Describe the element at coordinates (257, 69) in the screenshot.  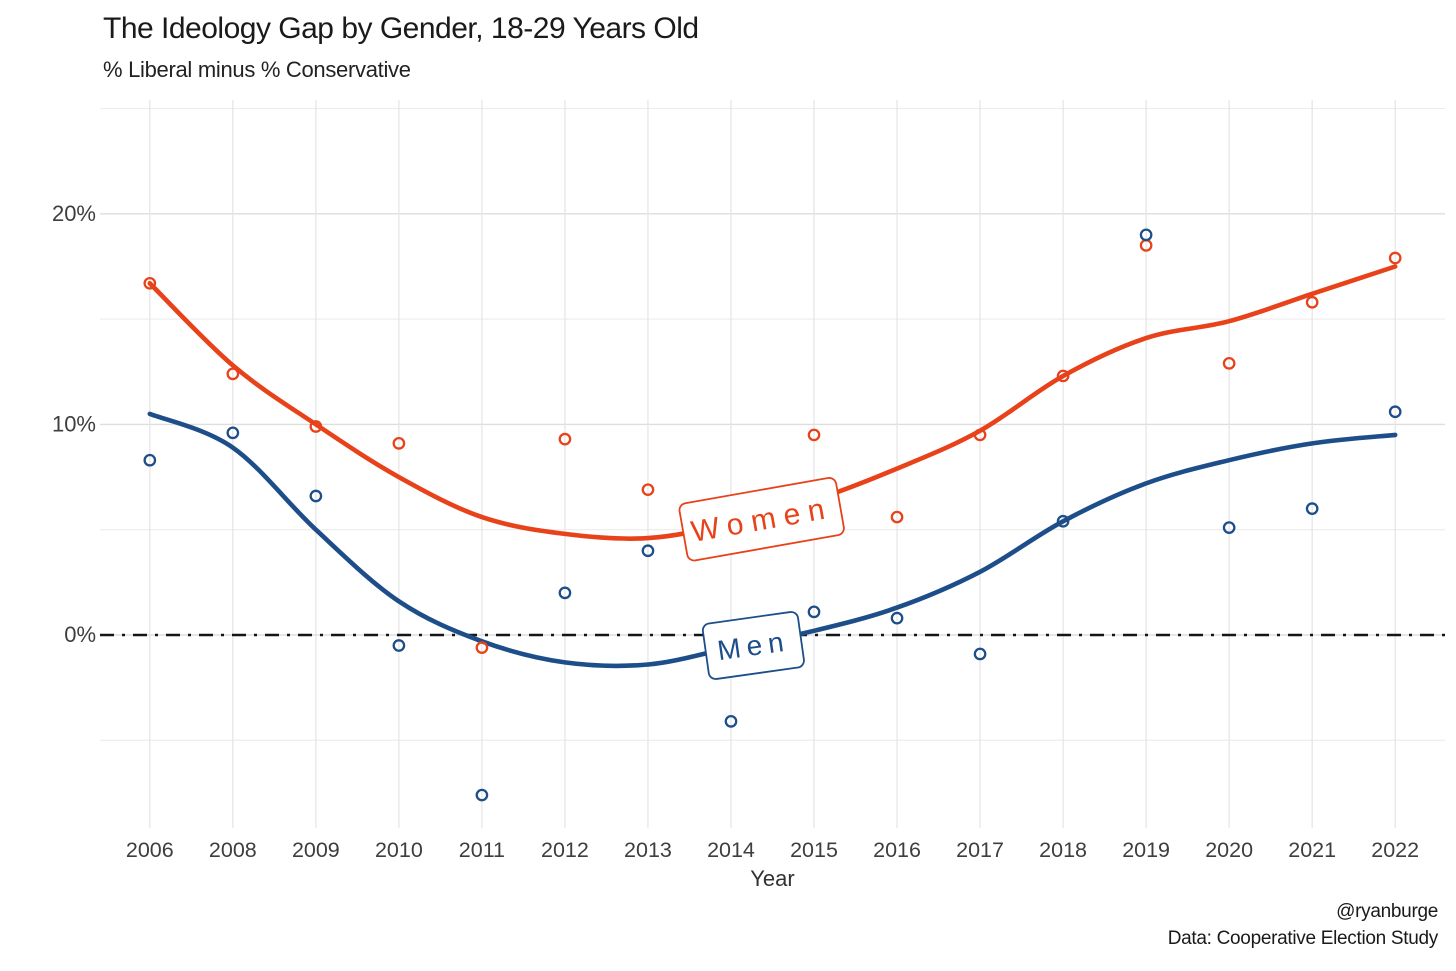
I see `chart-subtitle: % Liberal minus % Conservative` at that location.